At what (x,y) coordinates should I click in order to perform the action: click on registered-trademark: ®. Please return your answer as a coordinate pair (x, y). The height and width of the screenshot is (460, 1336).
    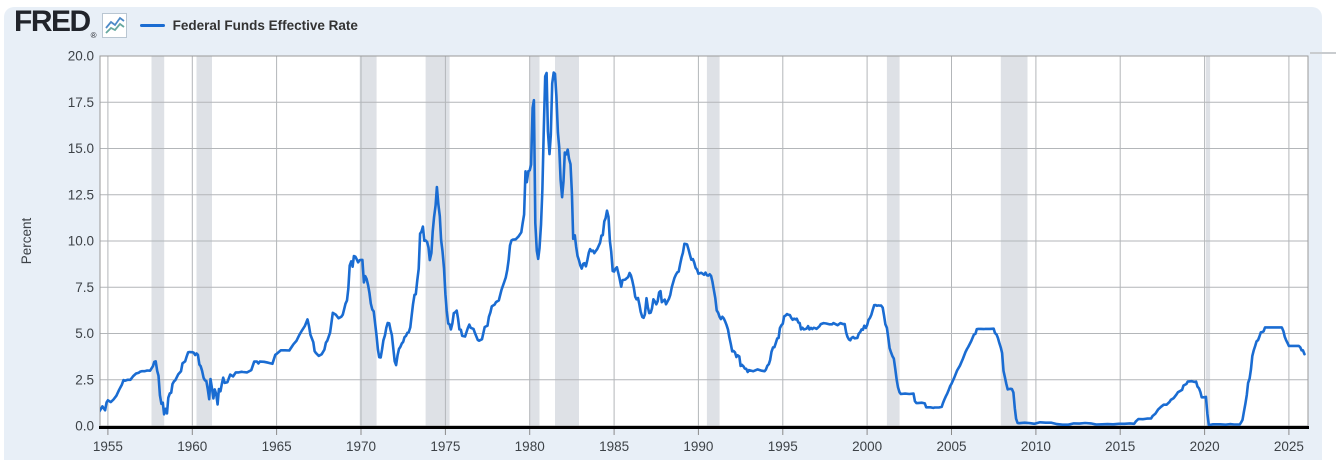
    Looking at the image, I should click on (93, 35).